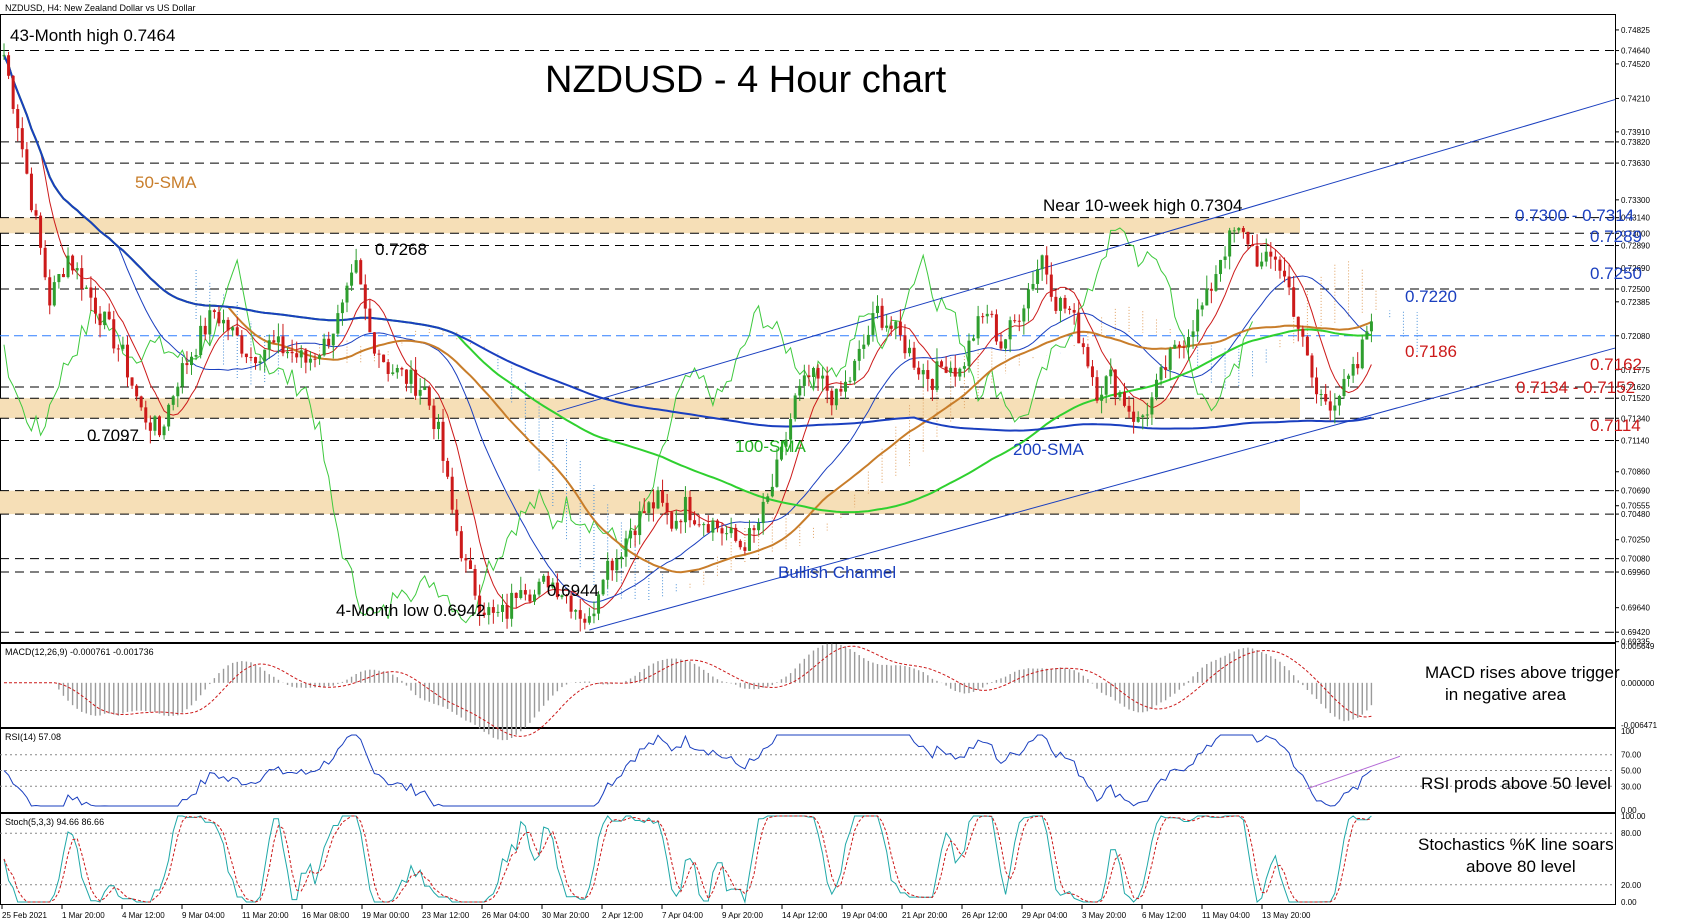  What do you see at coordinates (79, 652) in the screenshot?
I see `macd-label: MACD(12,26,9) -0.000761 -0.001736` at bounding box center [79, 652].